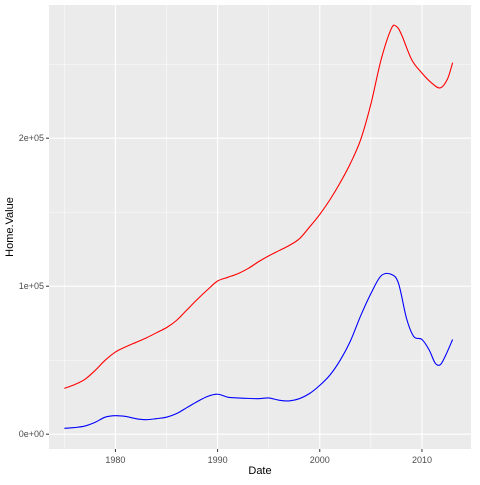 Image resolution: width=480 pixels, height=485 pixels. What do you see at coordinates (218, 460) in the screenshot?
I see `x-tick-label: 1990` at bounding box center [218, 460].